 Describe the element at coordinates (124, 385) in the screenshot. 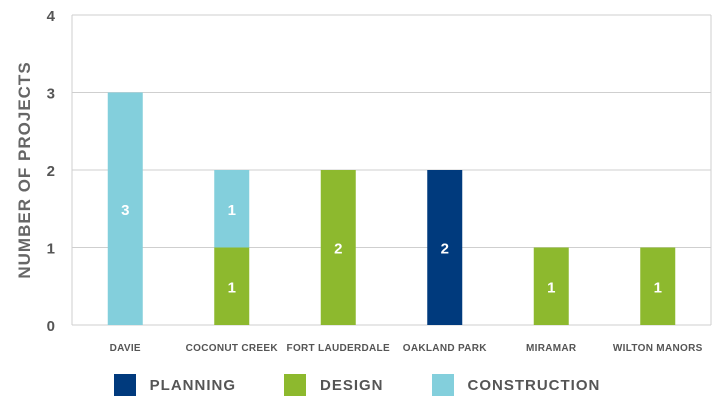

I see `legend-swatch-planning` at that location.